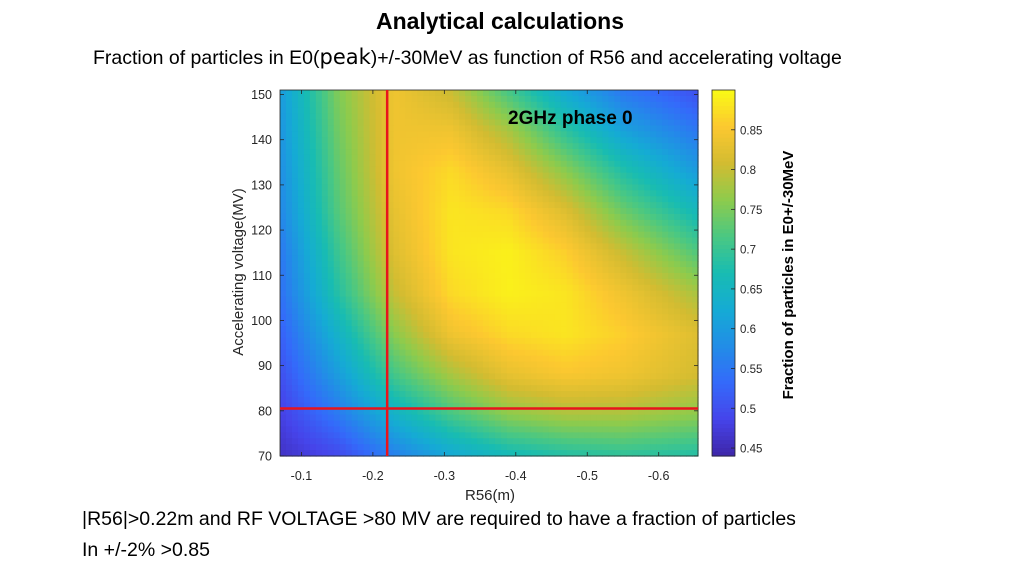 The width and height of the screenshot is (1024, 576). I want to click on x-tick-label: -0.3, so click(445, 476).